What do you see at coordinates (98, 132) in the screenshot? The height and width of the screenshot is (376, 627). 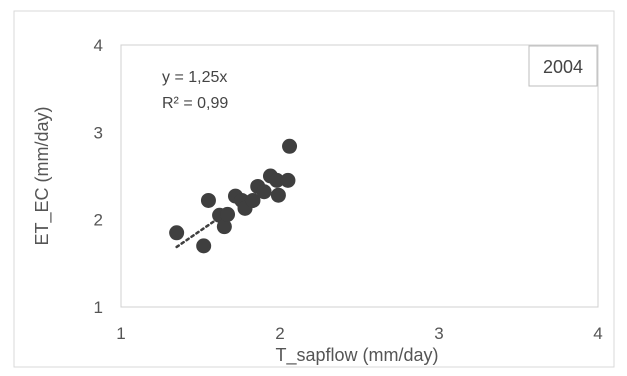 I see `y-tick-label: 3` at bounding box center [98, 132].